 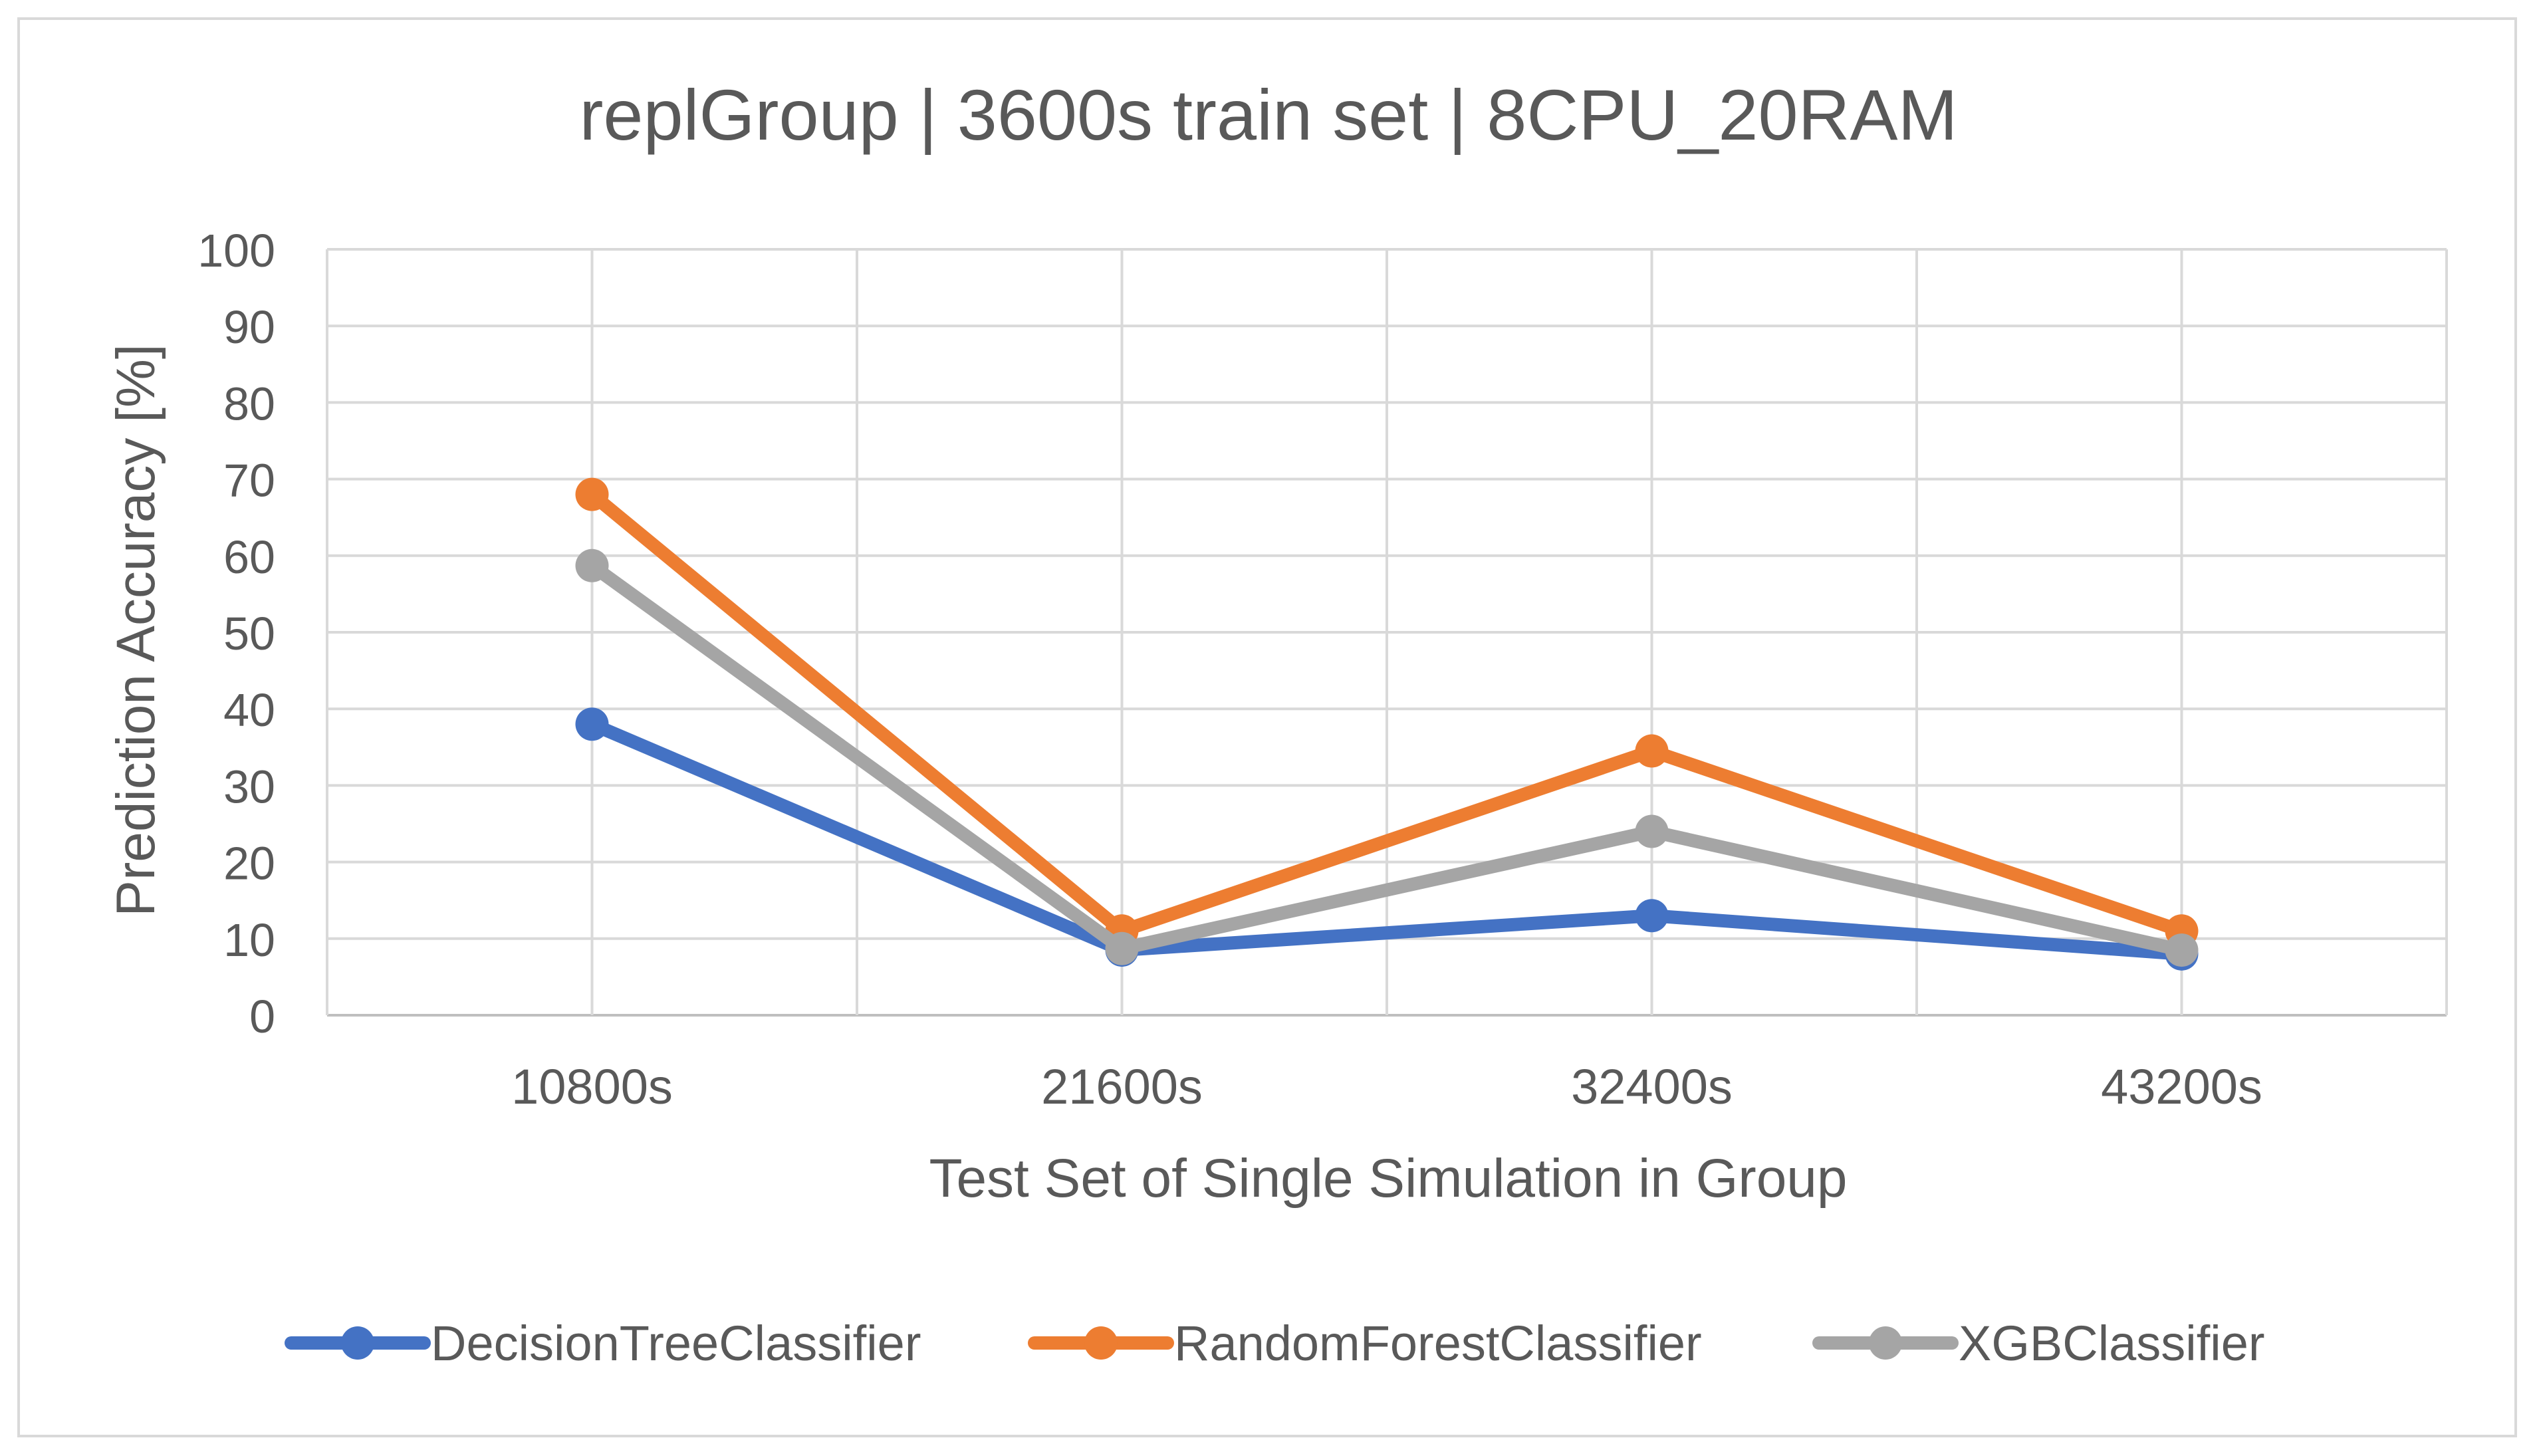 I want to click on y-tick-label: 20, so click(x=249, y=864).